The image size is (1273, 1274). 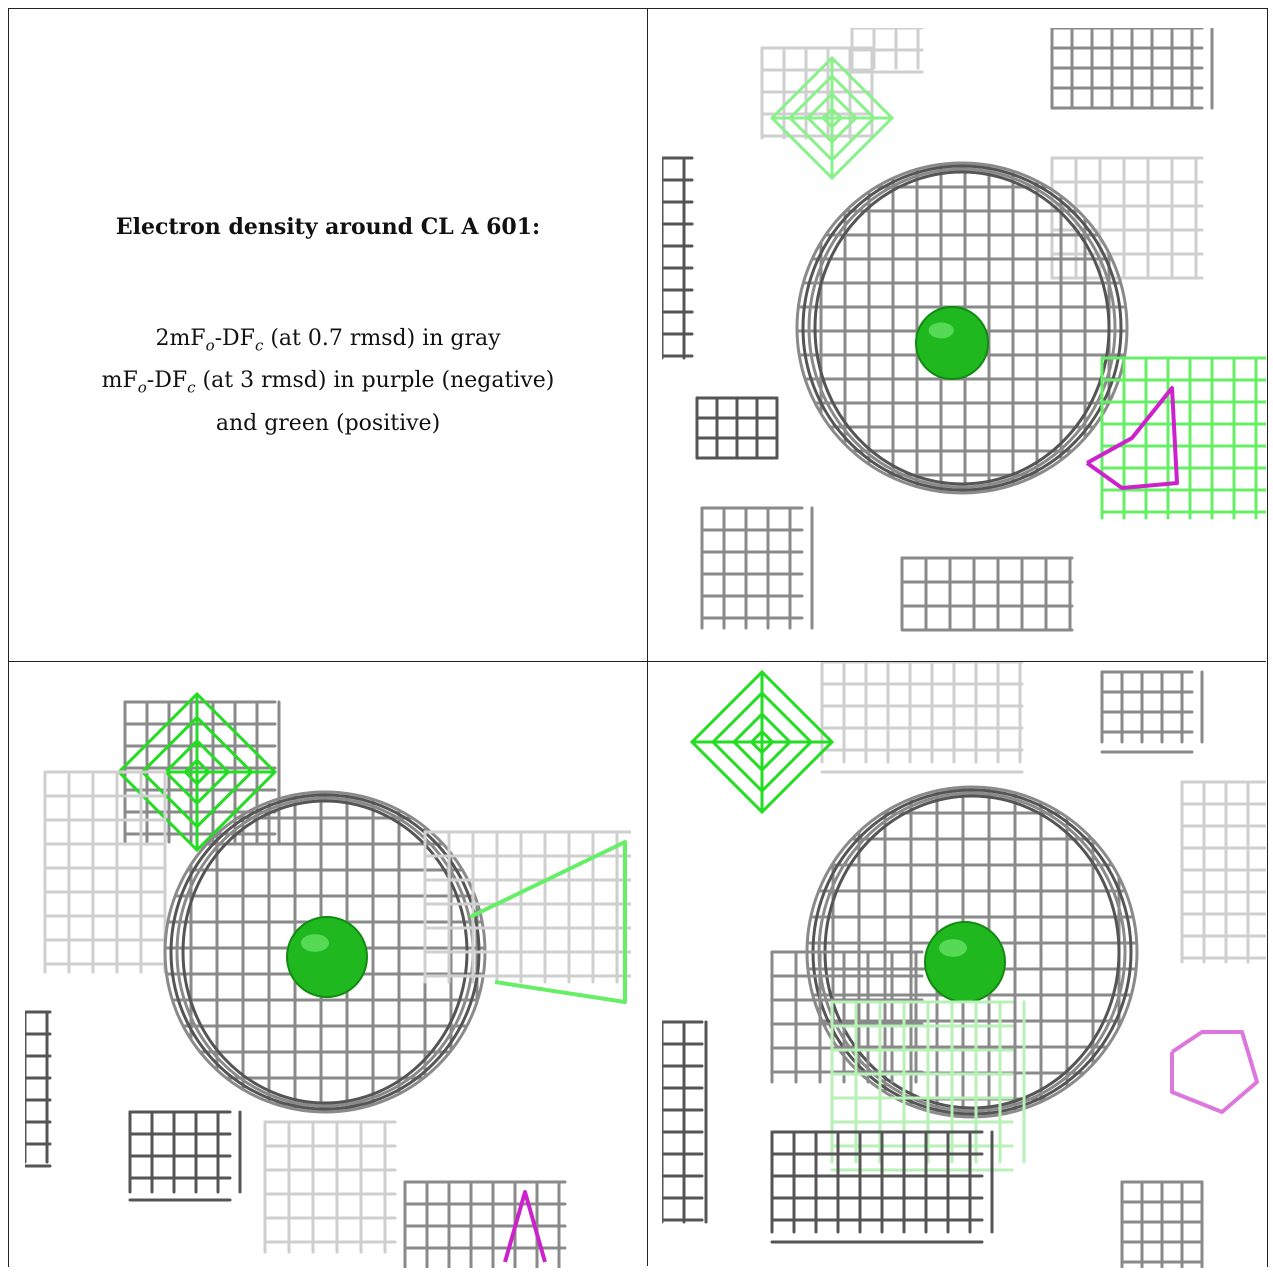 What do you see at coordinates (941, 330) in the screenshot?
I see `chloride-atom-1-highlight` at bounding box center [941, 330].